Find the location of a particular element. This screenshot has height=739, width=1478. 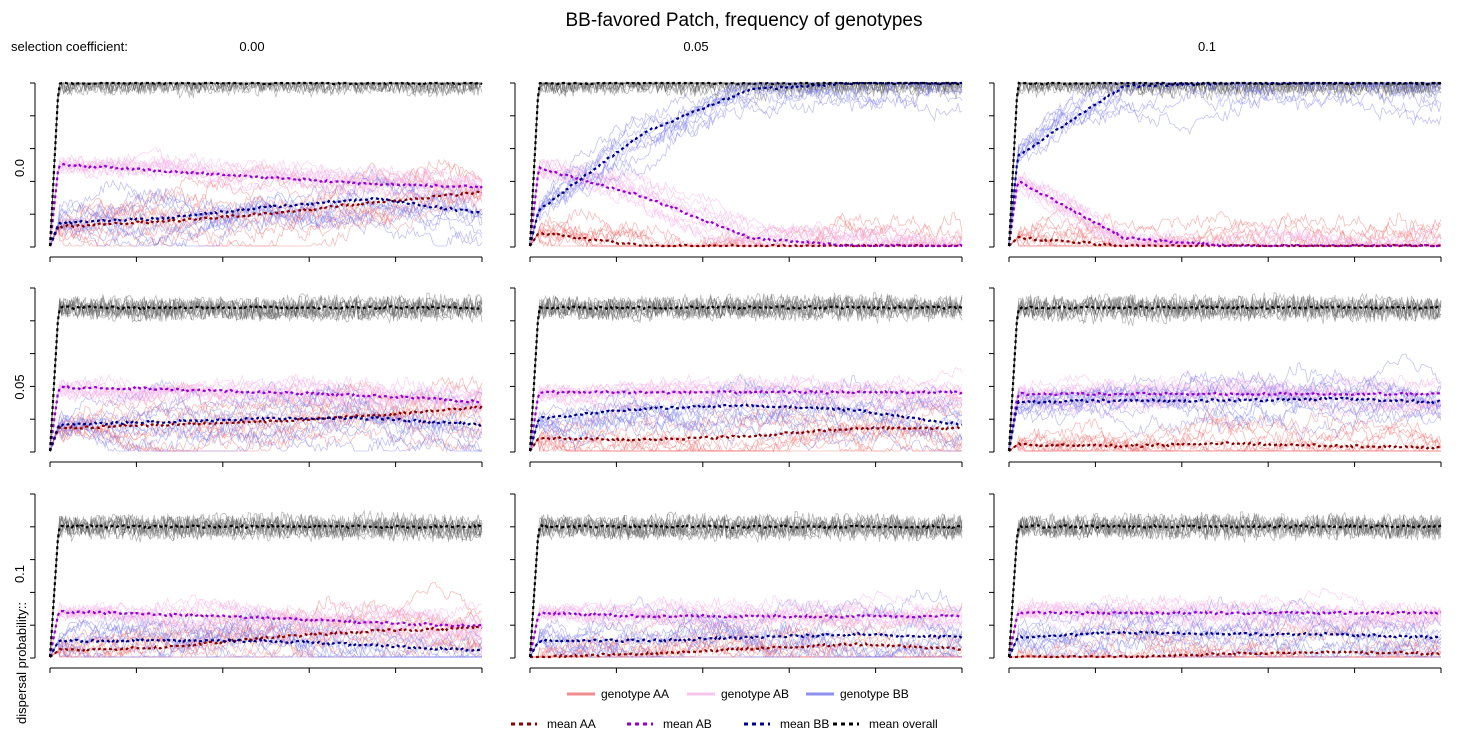

chart-title: BB-favored Patch, frequency of genotypes is located at coordinates (744, 20).